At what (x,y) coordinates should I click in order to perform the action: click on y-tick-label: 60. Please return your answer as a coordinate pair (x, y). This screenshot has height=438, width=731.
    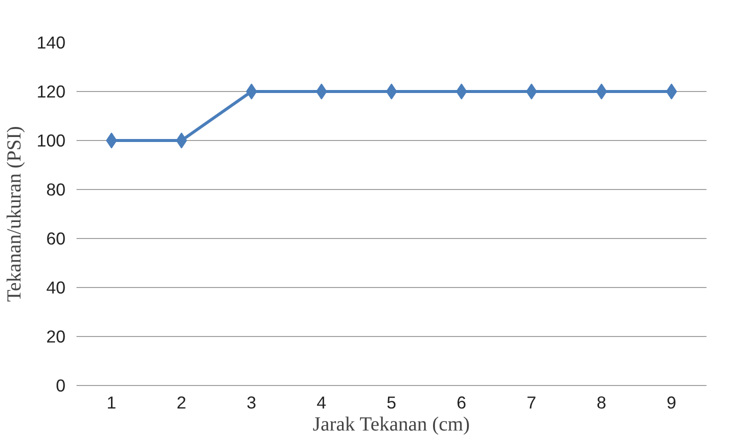
    Looking at the image, I should click on (56, 238).